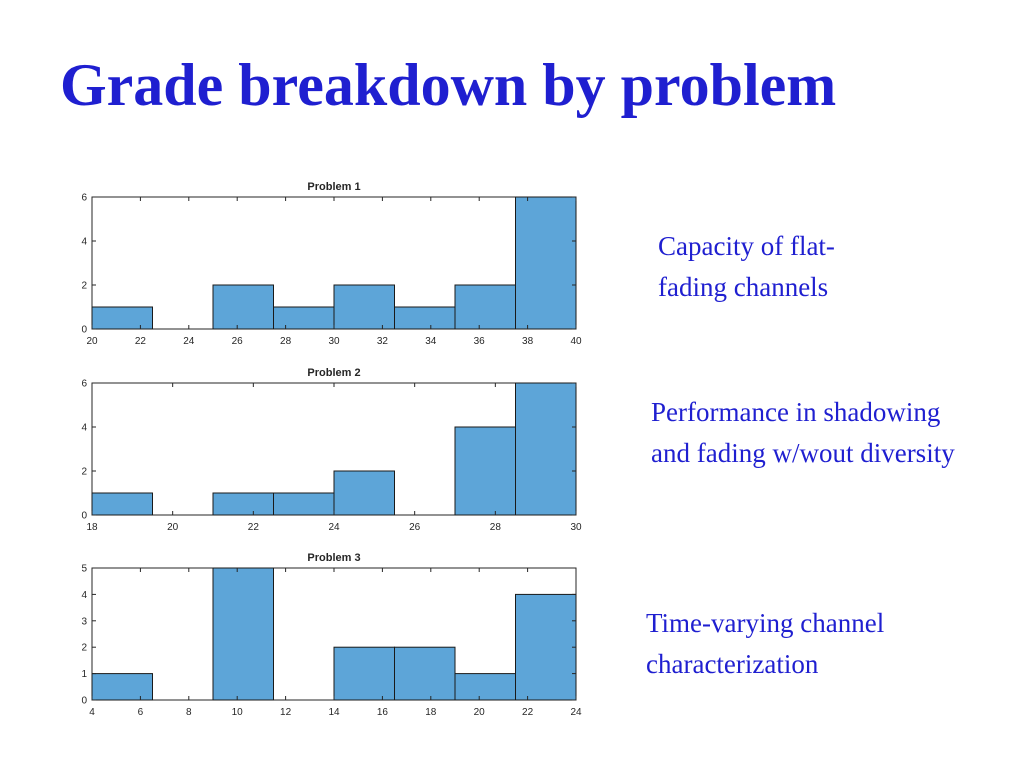 The width and height of the screenshot is (1024, 768). What do you see at coordinates (189, 712) in the screenshot?
I see `x-tick-label: 8` at bounding box center [189, 712].